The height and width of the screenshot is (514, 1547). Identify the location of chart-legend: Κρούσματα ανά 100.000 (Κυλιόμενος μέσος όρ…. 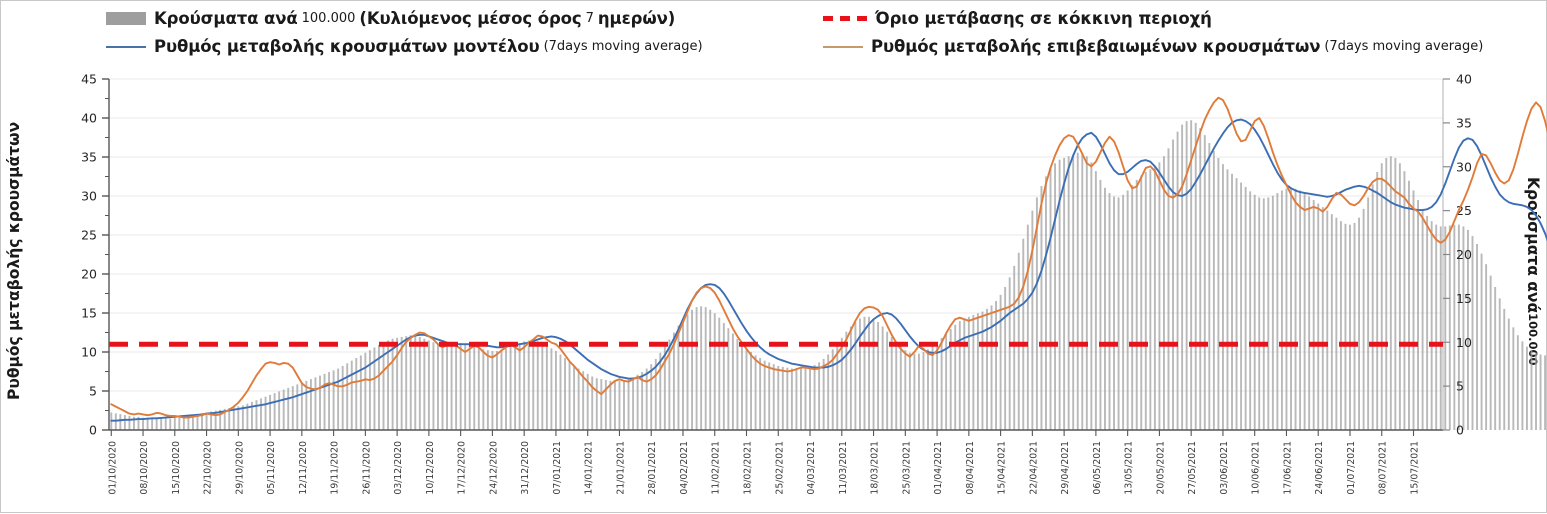
(774, 32).